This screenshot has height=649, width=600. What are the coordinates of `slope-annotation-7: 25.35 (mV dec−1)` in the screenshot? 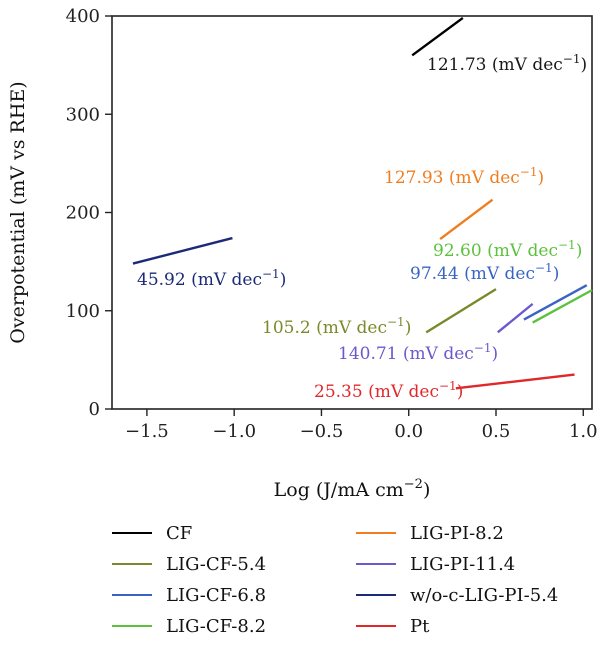 It's located at (388, 390).